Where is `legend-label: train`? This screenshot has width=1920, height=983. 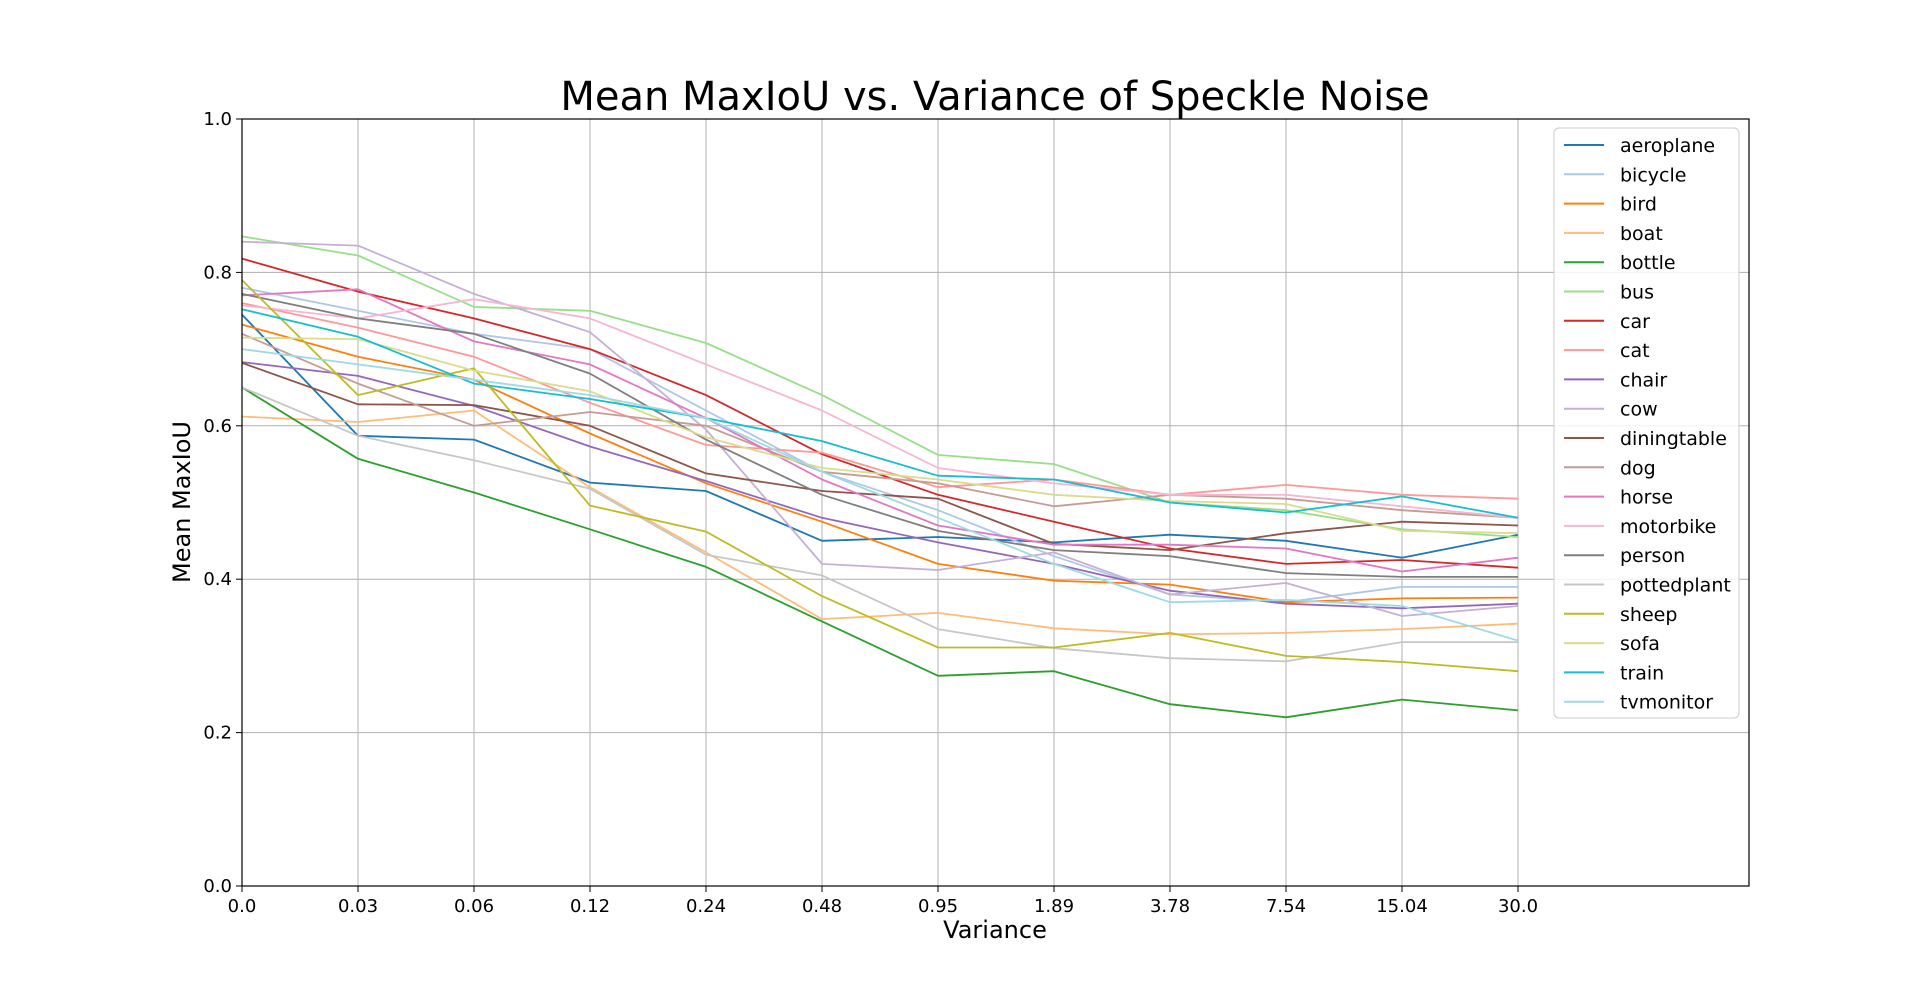
legend-label: train is located at coordinates (1642, 673).